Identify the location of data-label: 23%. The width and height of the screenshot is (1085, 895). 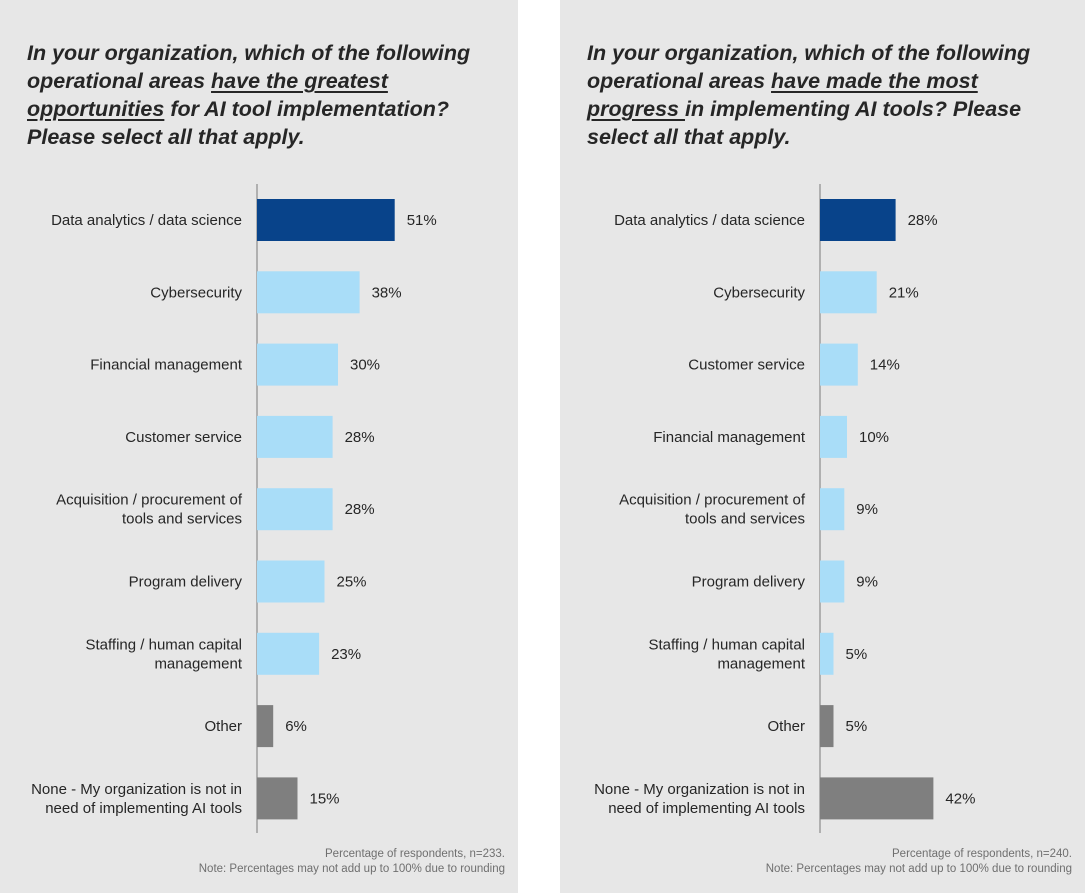
(346, 654).